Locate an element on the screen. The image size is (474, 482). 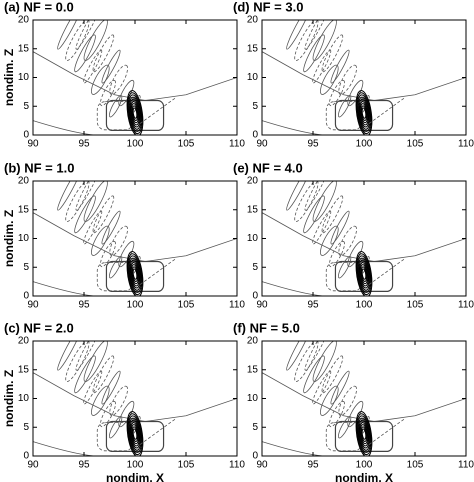
panel-title: (f) NF = 5.0 is located at coordinates (266, 327).